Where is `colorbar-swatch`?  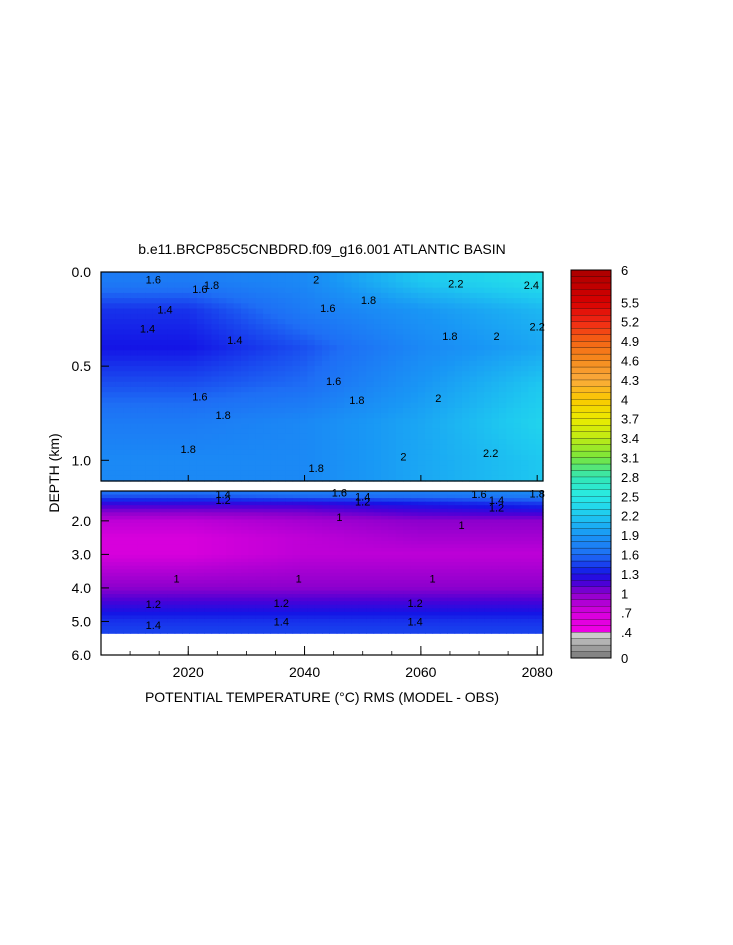 colorbar-swatch is located at coordinates (591, 454).